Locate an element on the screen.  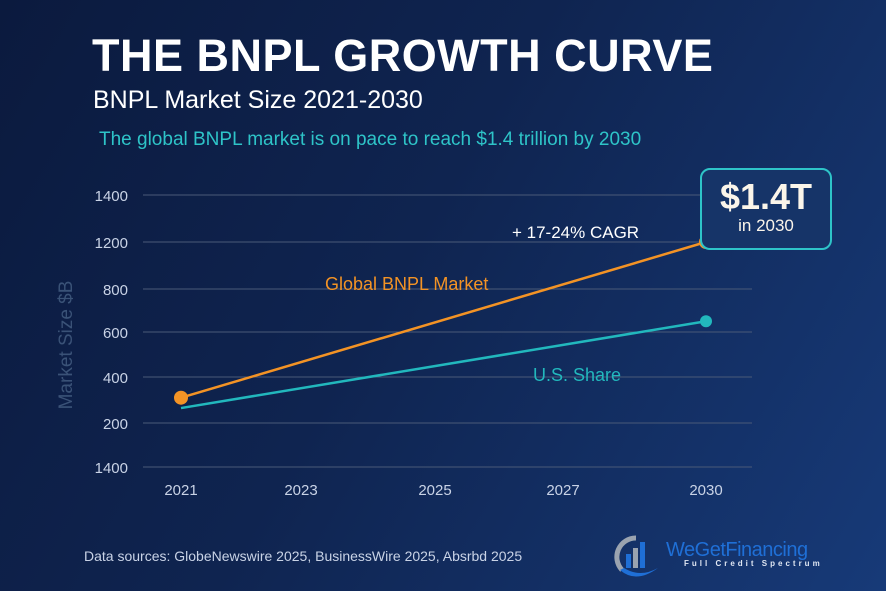
logo-tagline: Full Credit Spectrum is located at coordinates (753, 563).